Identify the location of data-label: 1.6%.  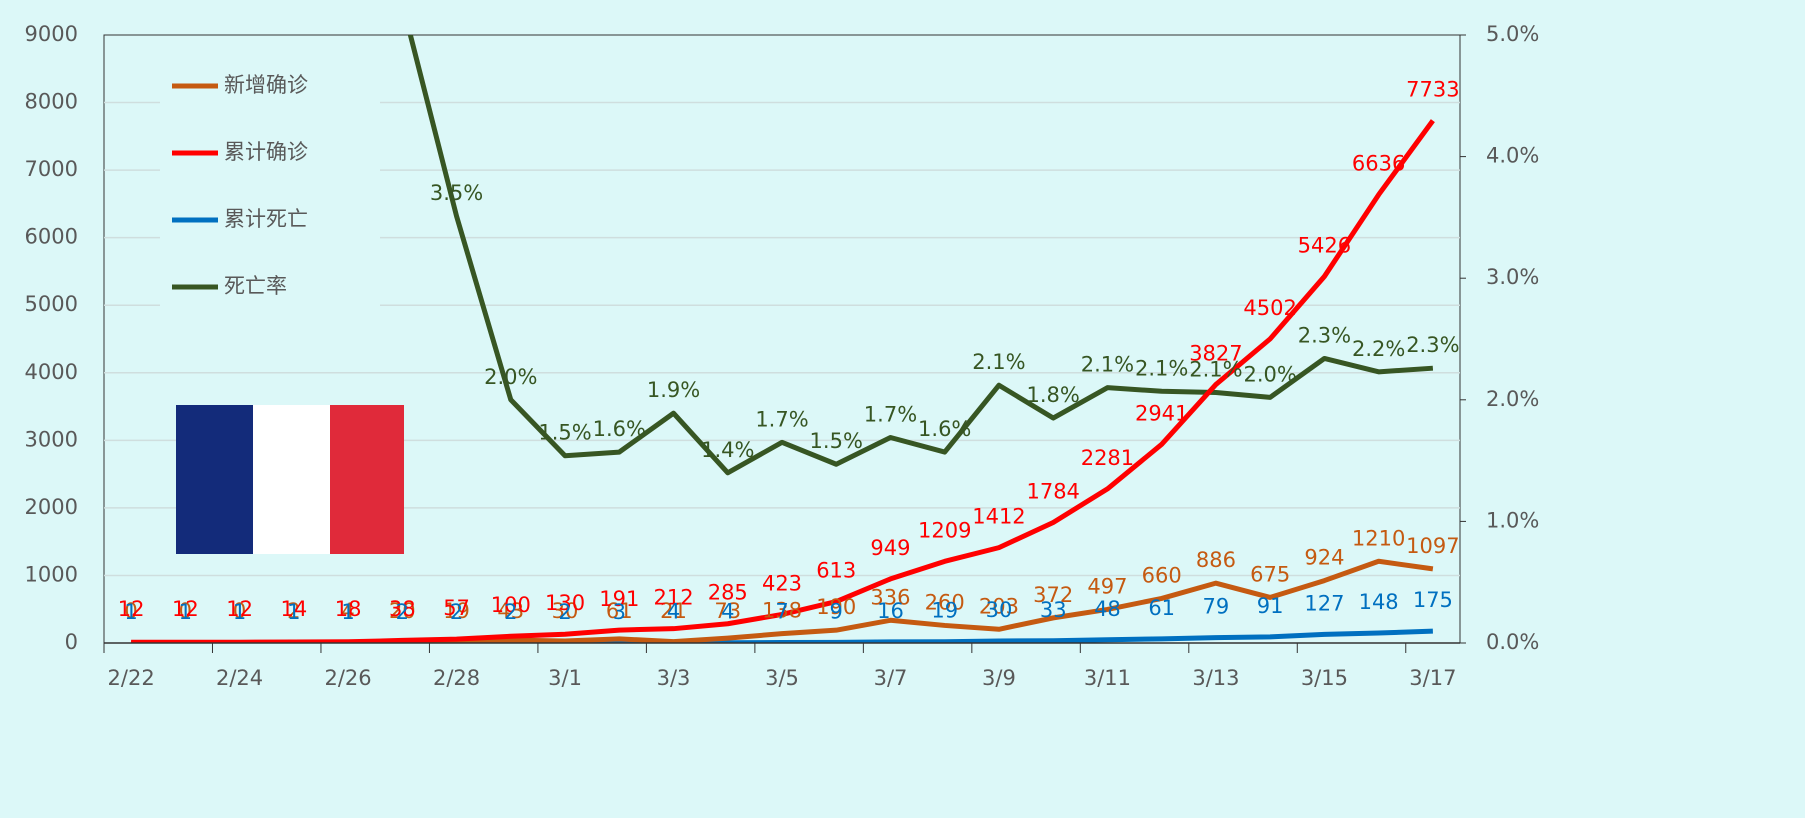
(619, 429).